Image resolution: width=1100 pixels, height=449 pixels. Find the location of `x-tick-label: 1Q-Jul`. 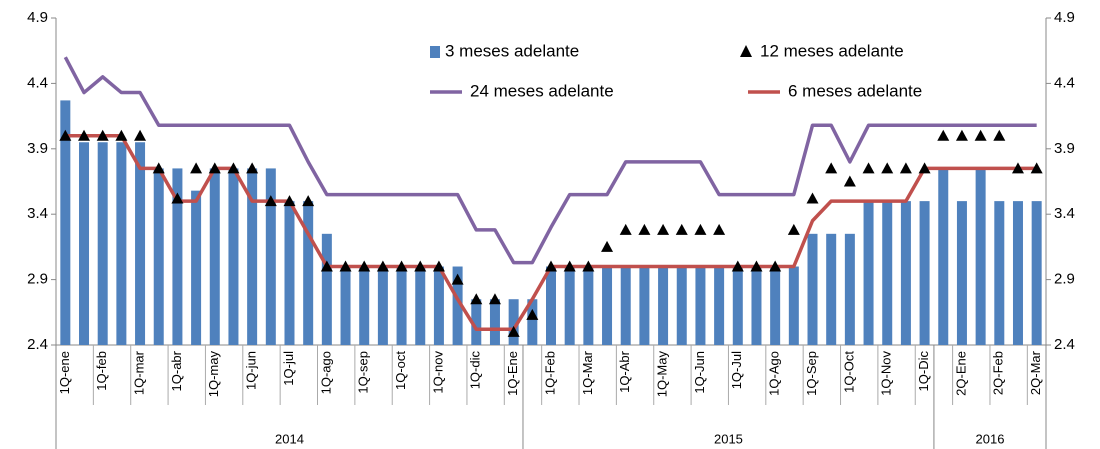

x-tick-label: 1Q-Jul is located at coordinates (736, 370).